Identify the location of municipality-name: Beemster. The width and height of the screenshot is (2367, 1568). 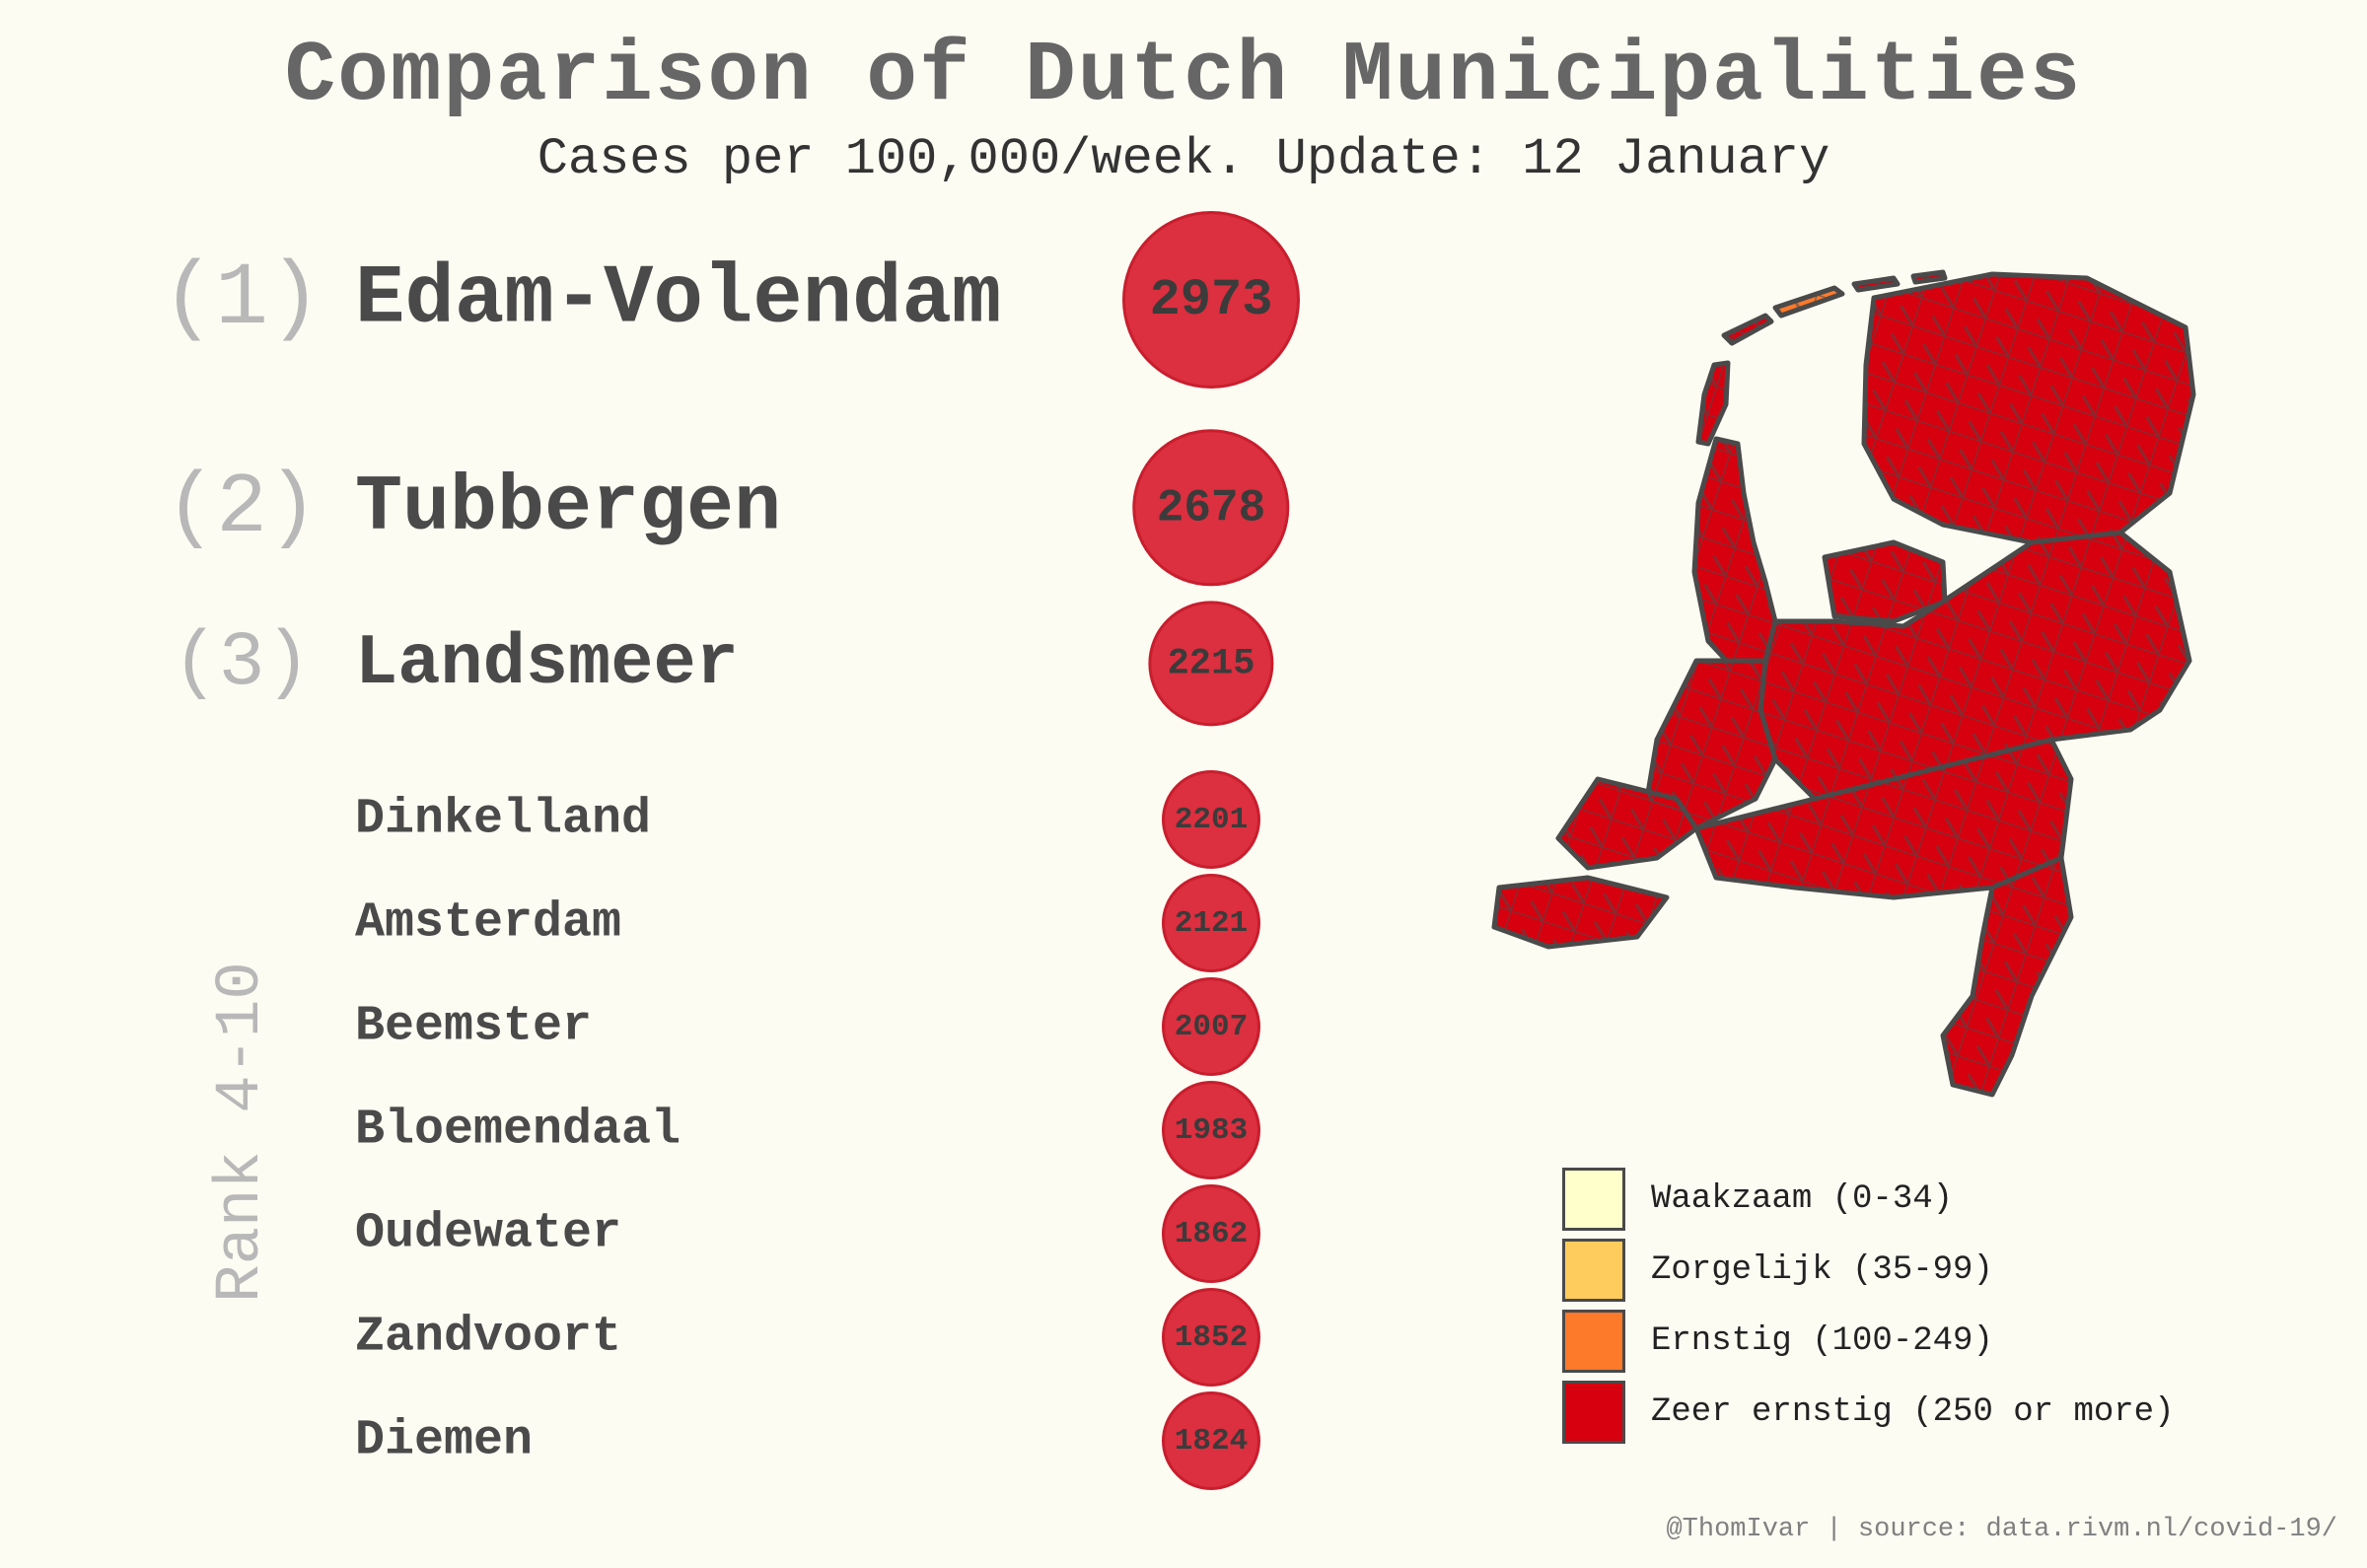
(474, 1026).